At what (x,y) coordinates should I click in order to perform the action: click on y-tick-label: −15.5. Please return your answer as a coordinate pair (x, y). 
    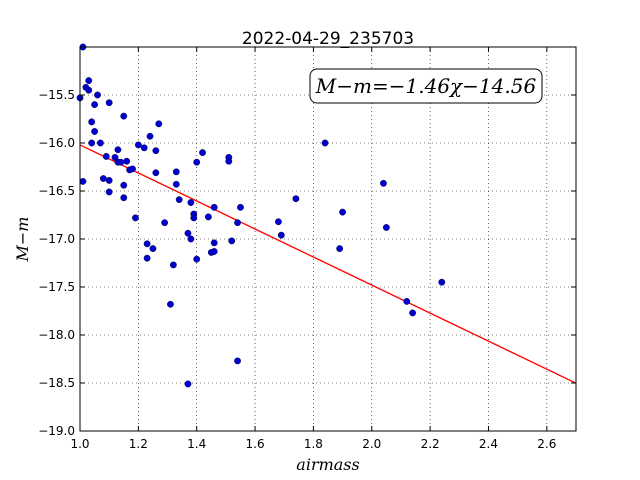
    Looking at the image, I should click on (56, 95).